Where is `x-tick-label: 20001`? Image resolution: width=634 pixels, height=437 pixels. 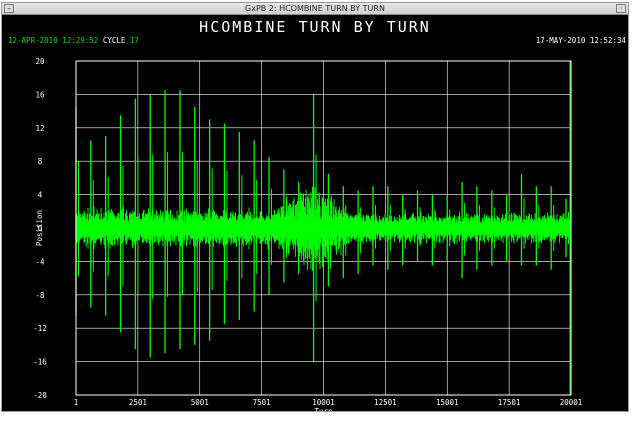 x-tick-label: 20001 is located at coordinates (571, 402).